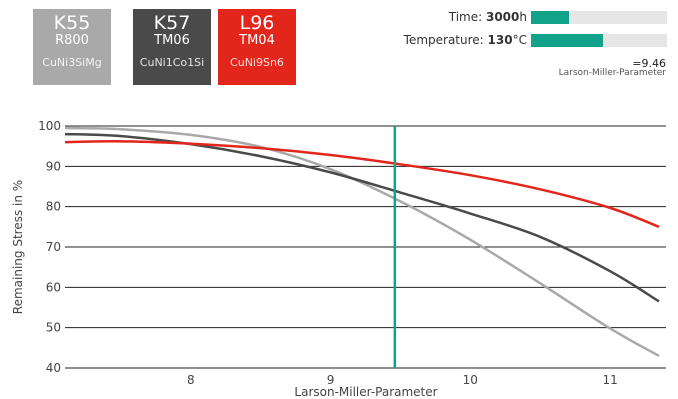 This screenshot has width=678, height=399. I want to click on time-slider, so click(599, 17).